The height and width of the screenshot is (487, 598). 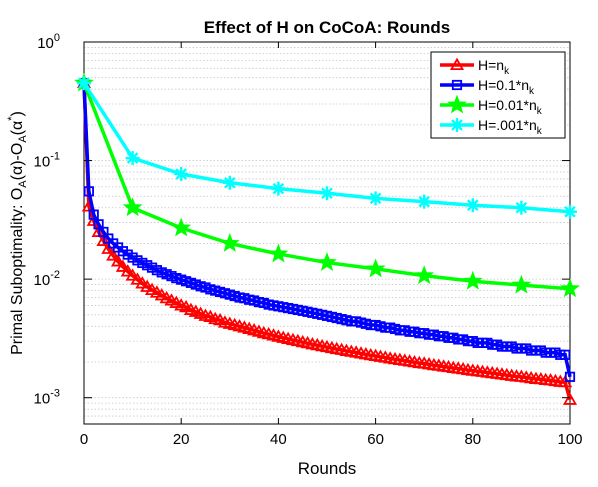 I want to click on y-tick-exponent: -1, so click(x=55, y=157).